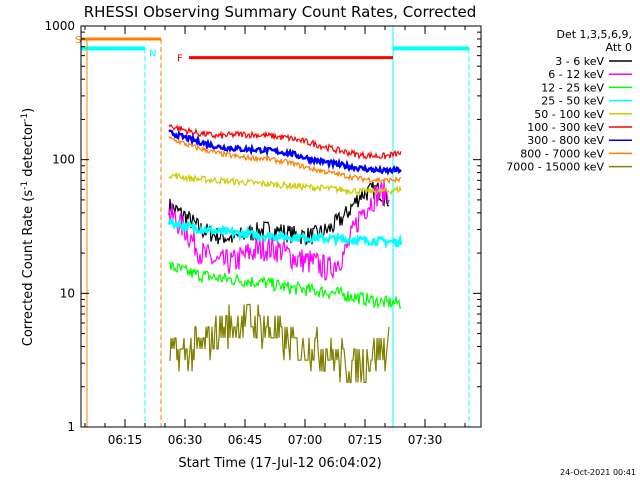 The image size is (640, 480). What do you see at coordinates (305, 440) in the screenshot?
I see `x-tick-label-3: 07:00` at bounding box center [305, 440].